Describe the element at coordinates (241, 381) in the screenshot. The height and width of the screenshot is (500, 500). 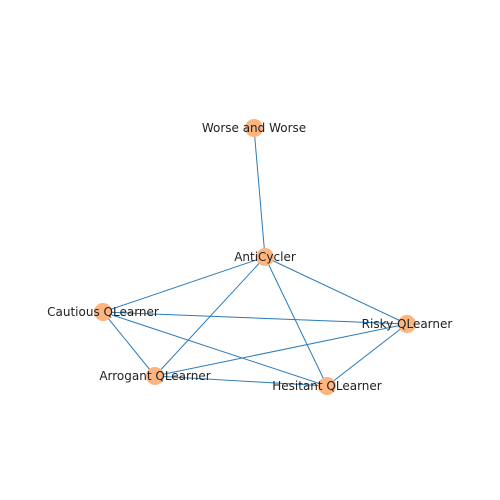
I see `edge-arrogant-hesitant` at that location.